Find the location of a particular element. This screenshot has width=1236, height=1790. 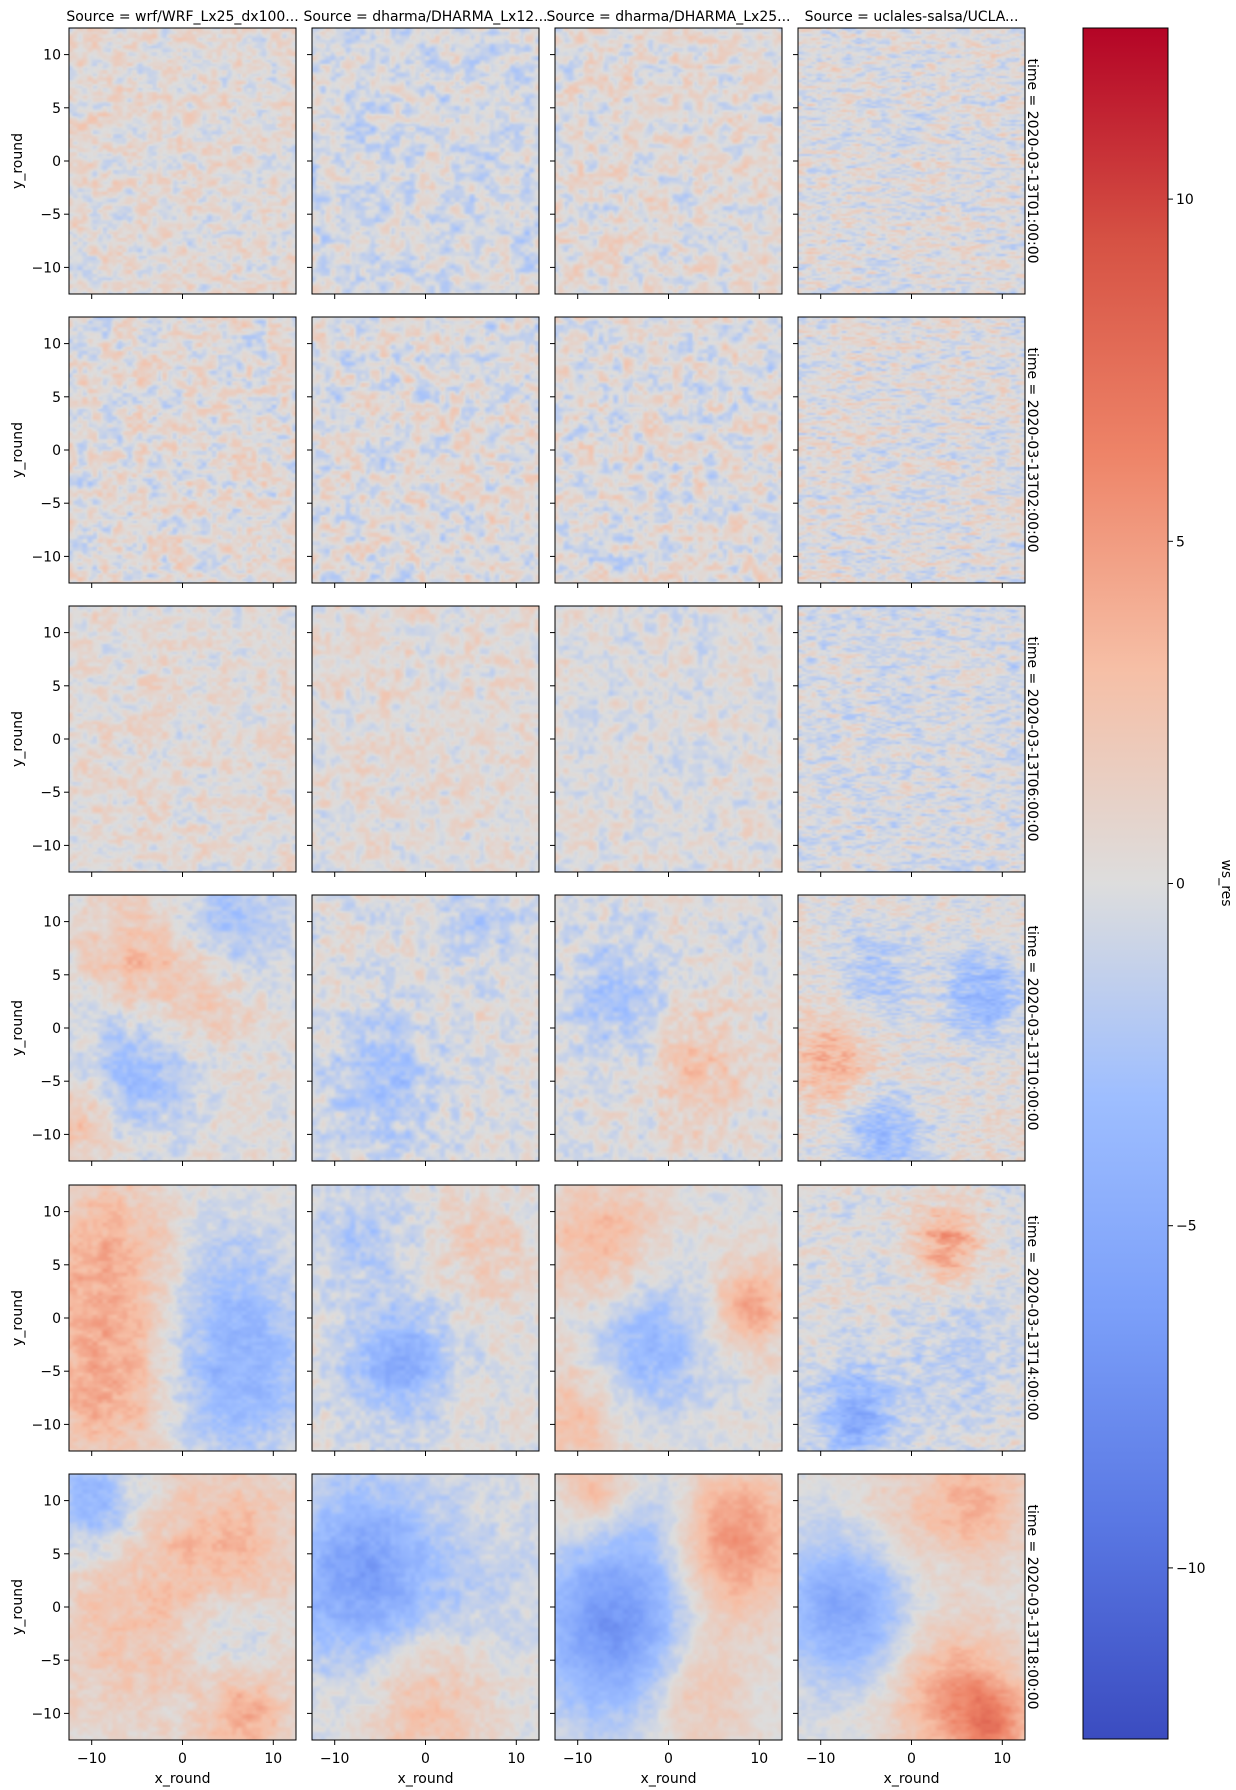

heatmap-panel-r4-c4 is located at coordinates (909, 1030).